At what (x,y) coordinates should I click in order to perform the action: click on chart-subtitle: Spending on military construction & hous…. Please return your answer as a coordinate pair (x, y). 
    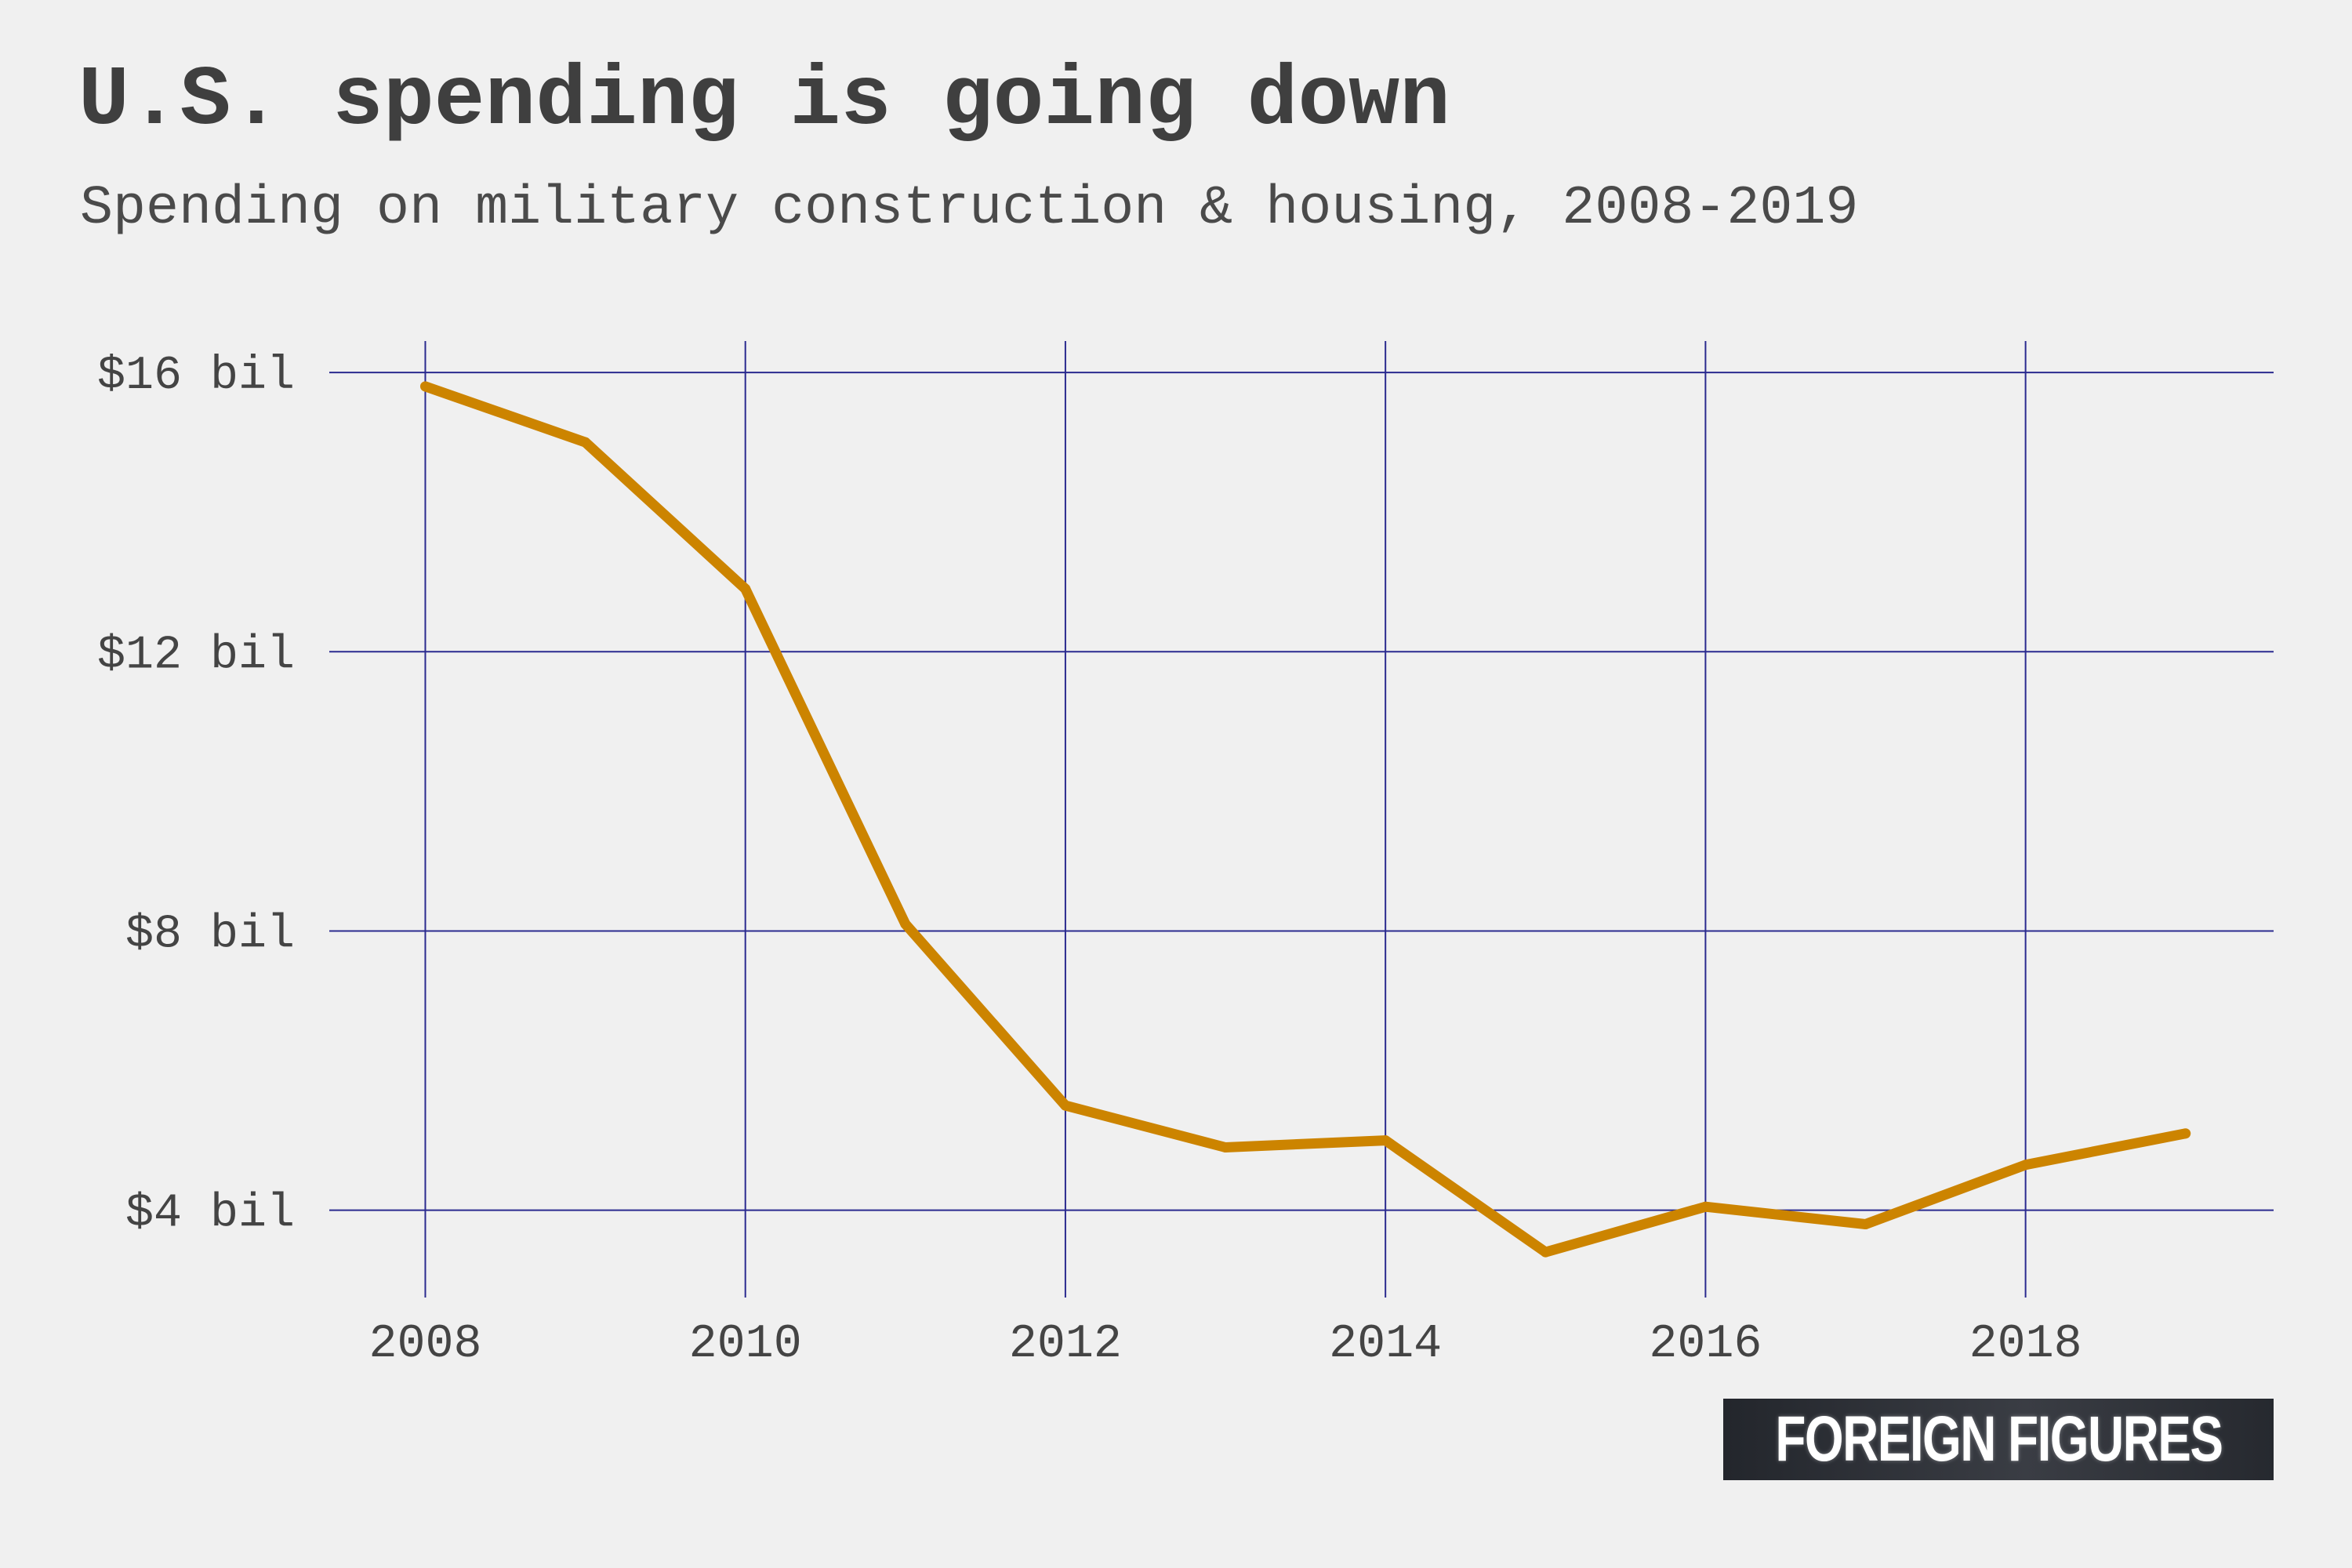
    Looking at the image, I should click on (970, 209).